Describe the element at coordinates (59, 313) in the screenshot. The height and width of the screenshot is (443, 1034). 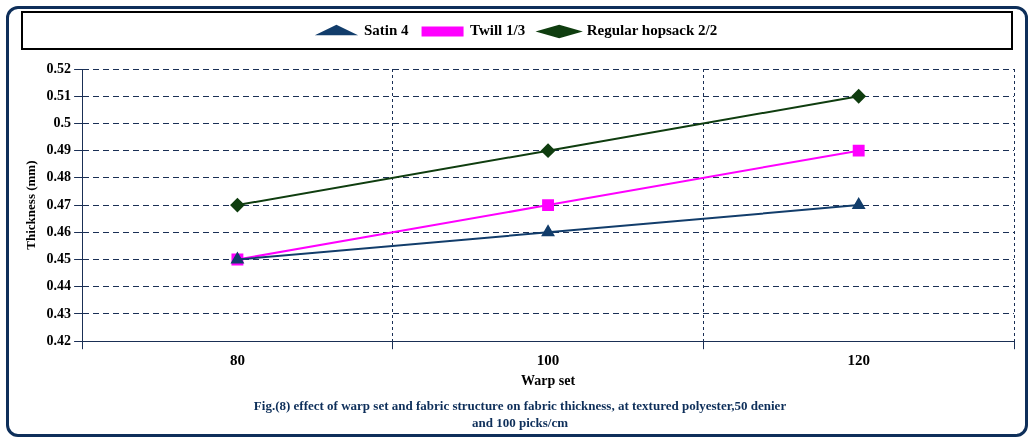
I see `y-tick-label: 0.43` at that location.